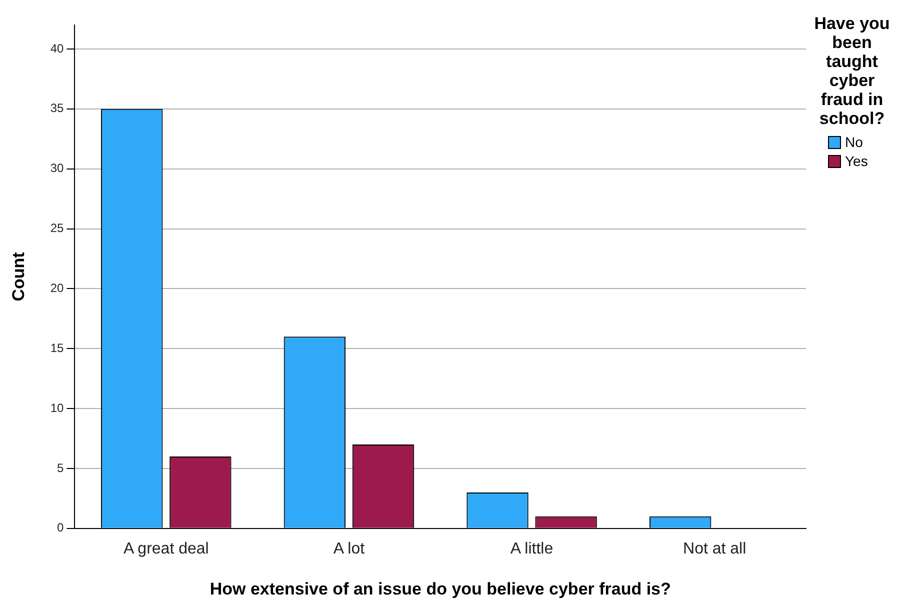  What do you see at coordinates (18, 277) in the screenshot?
I see `y-axis-title: Count` at bounding box center [18, 277].